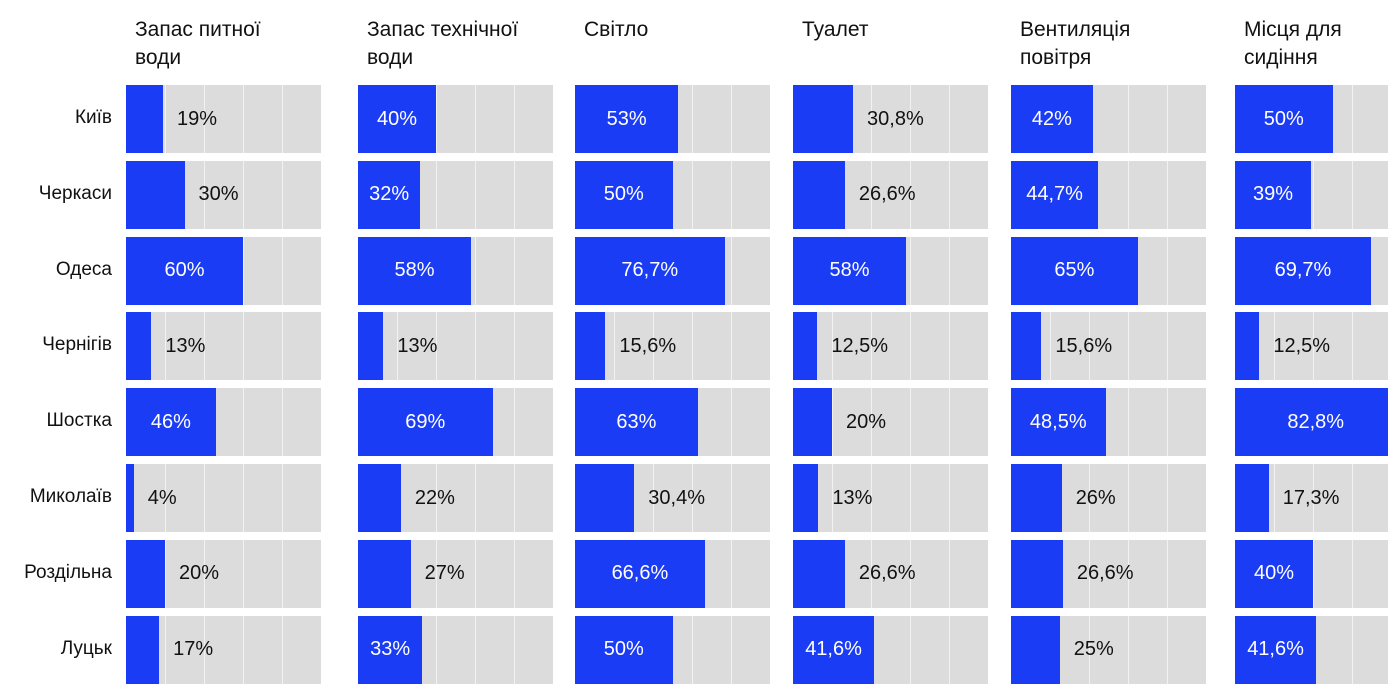 The height and width of the screenshot is (684, 1388). Describe the element at coordinates (70, 496) in the screenshot. I see `category-label: Миколаїв` at that location.